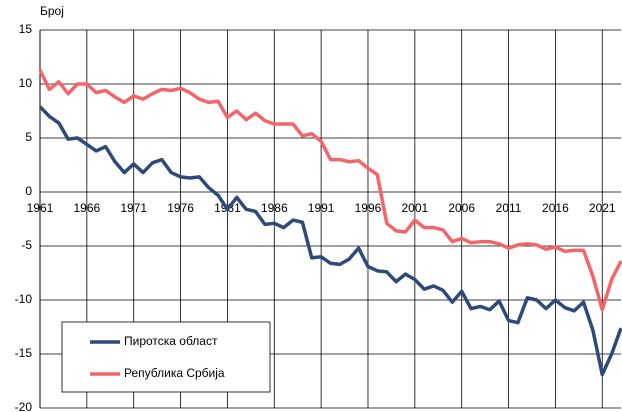 The image size is (622, 412). What do you see at coordinates (174, 373) in the screenshot?
I see `legend-label: Република Србија` at bounding box center [174, 373].